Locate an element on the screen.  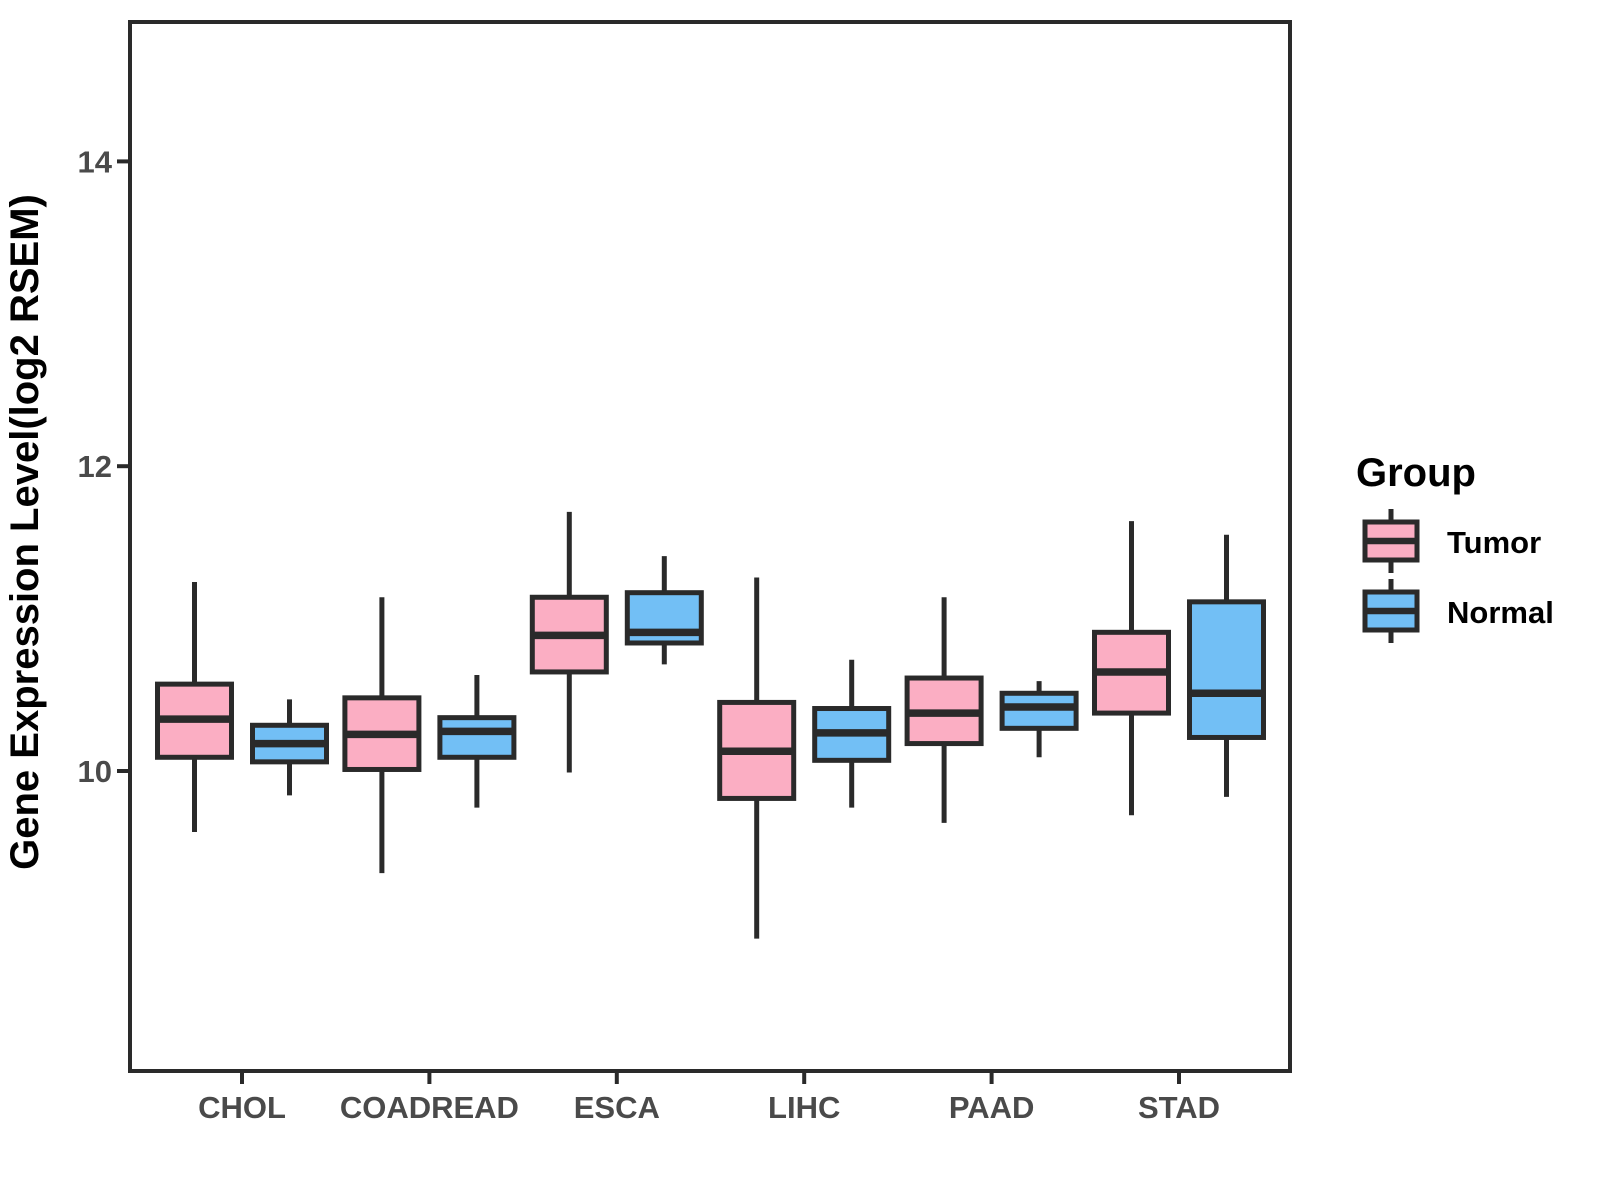
legend: Group Tumor Normal is located at coordinates (1455, 547).